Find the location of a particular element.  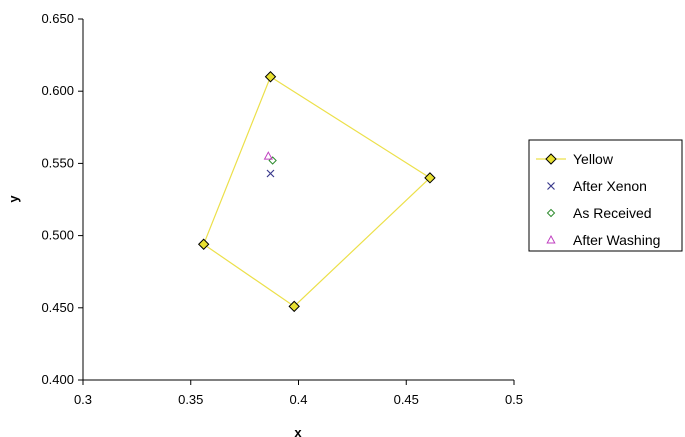

series-as-received is located at coordinates (272, 160).